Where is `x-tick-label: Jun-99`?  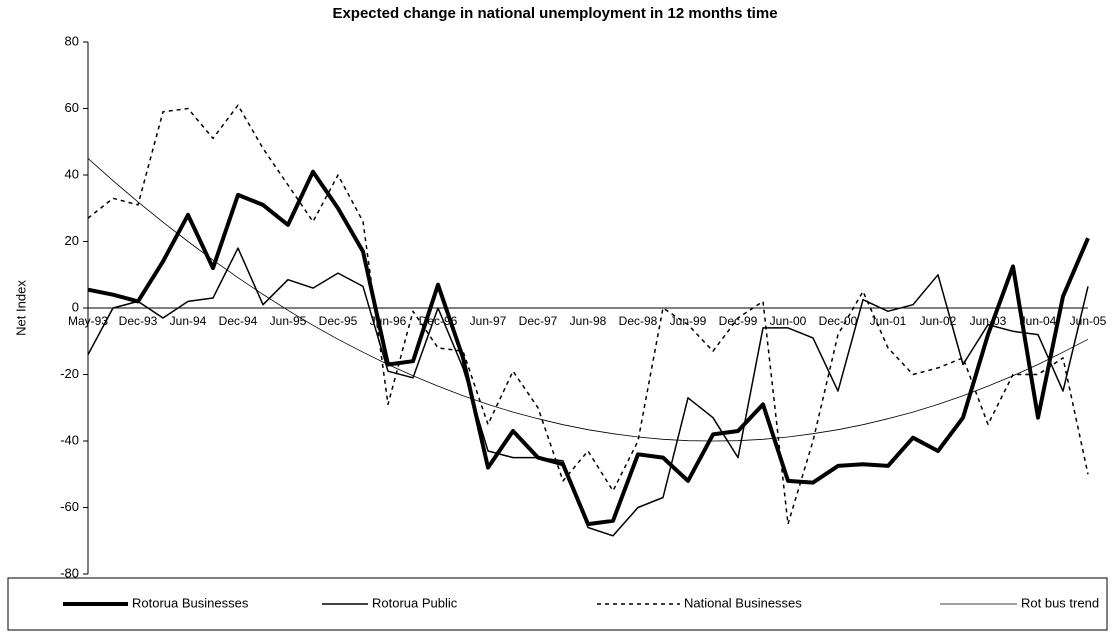
x-tick-label: Jun-99 is located at coordinates (688, 321).